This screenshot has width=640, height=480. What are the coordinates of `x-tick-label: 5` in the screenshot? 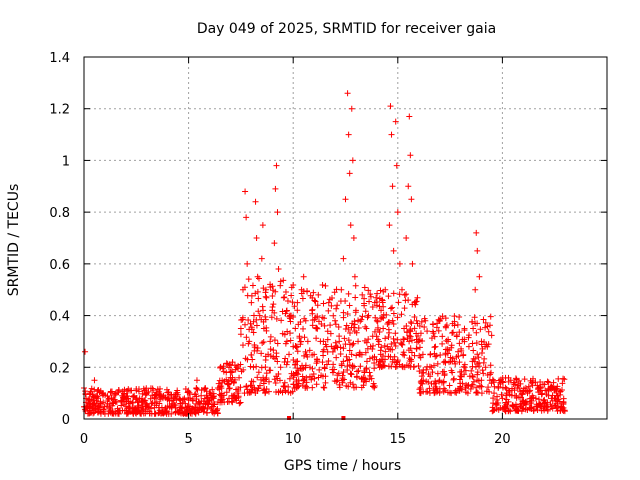 It's located at (188, 439).